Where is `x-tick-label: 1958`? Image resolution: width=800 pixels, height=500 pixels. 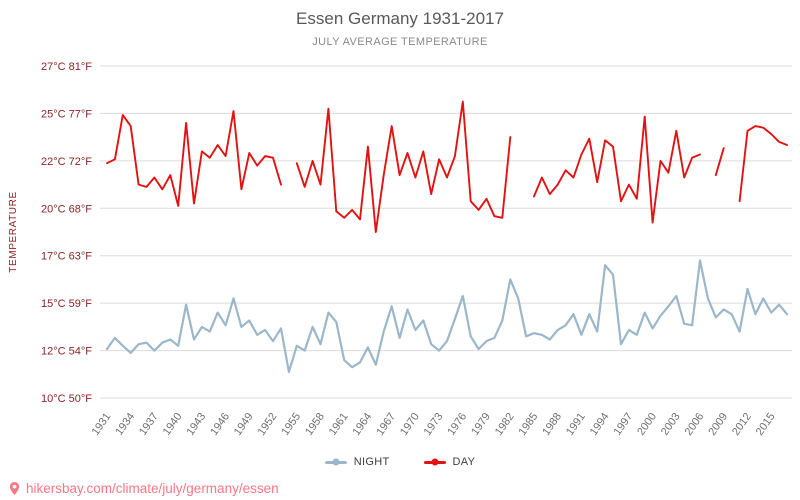 x-tick-label: 1958 is located at coordinates (315, 424).